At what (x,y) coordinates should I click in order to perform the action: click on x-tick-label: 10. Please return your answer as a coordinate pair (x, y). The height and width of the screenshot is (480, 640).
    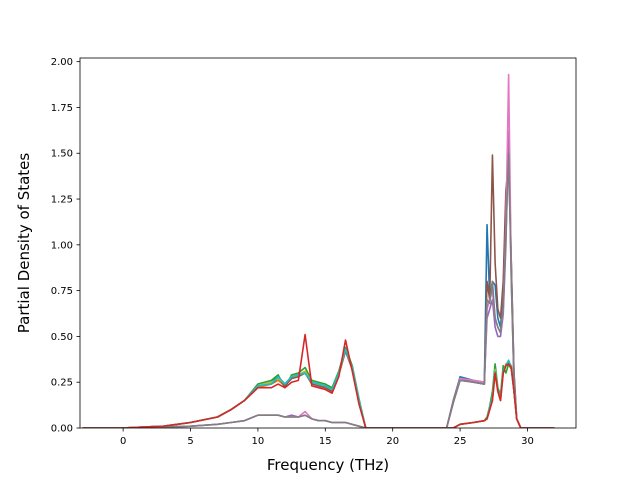
    Looking at the image, I should click on (258, 441).